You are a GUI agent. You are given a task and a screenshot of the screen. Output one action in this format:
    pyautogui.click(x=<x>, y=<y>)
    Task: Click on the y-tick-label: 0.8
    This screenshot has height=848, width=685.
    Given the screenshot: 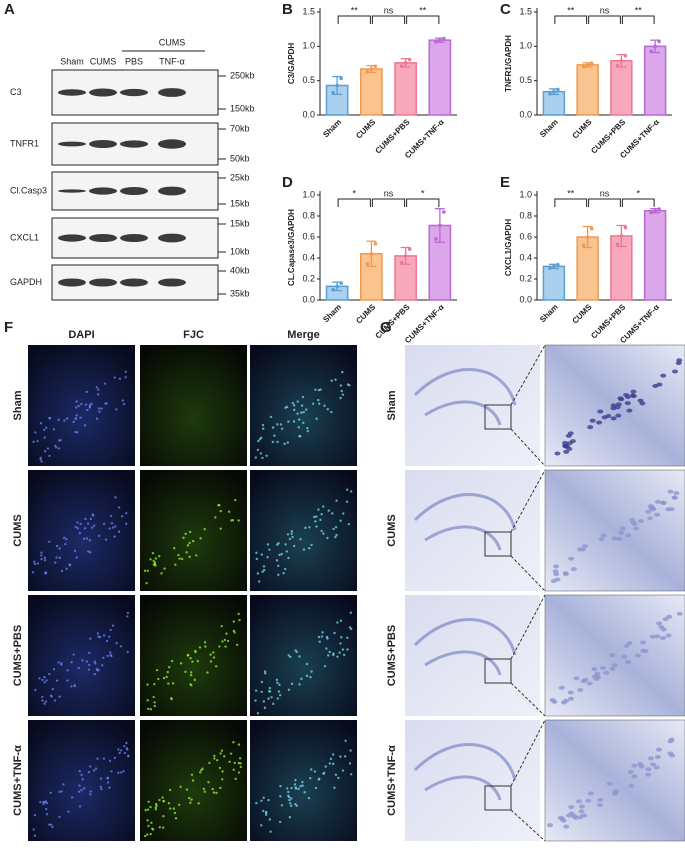 What is the action you would take?
    pyautogui.click(x=525, y=215)
    